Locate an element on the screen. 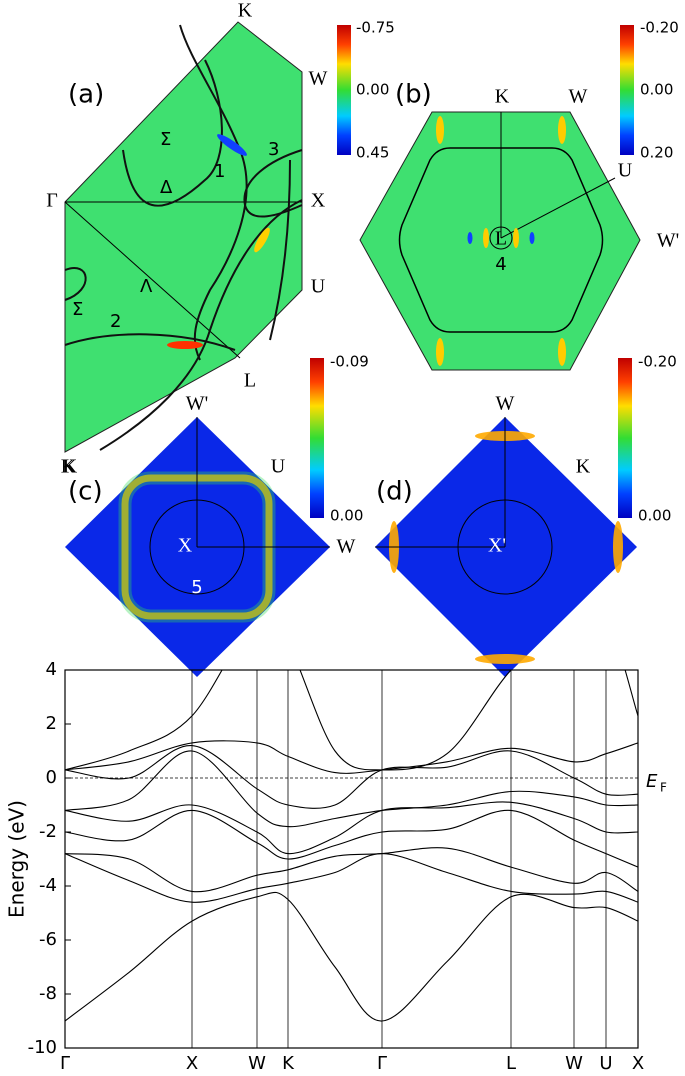 The image size is (685, 1076). fermi-label: E is located at coordinates (652, 781).